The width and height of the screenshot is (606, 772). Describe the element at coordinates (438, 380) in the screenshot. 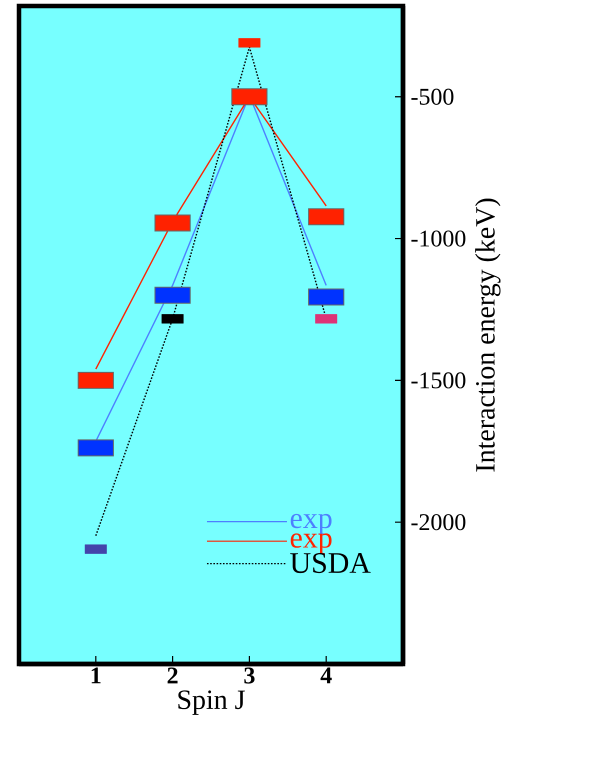

I see `y-tick-label: -1500` at that location.